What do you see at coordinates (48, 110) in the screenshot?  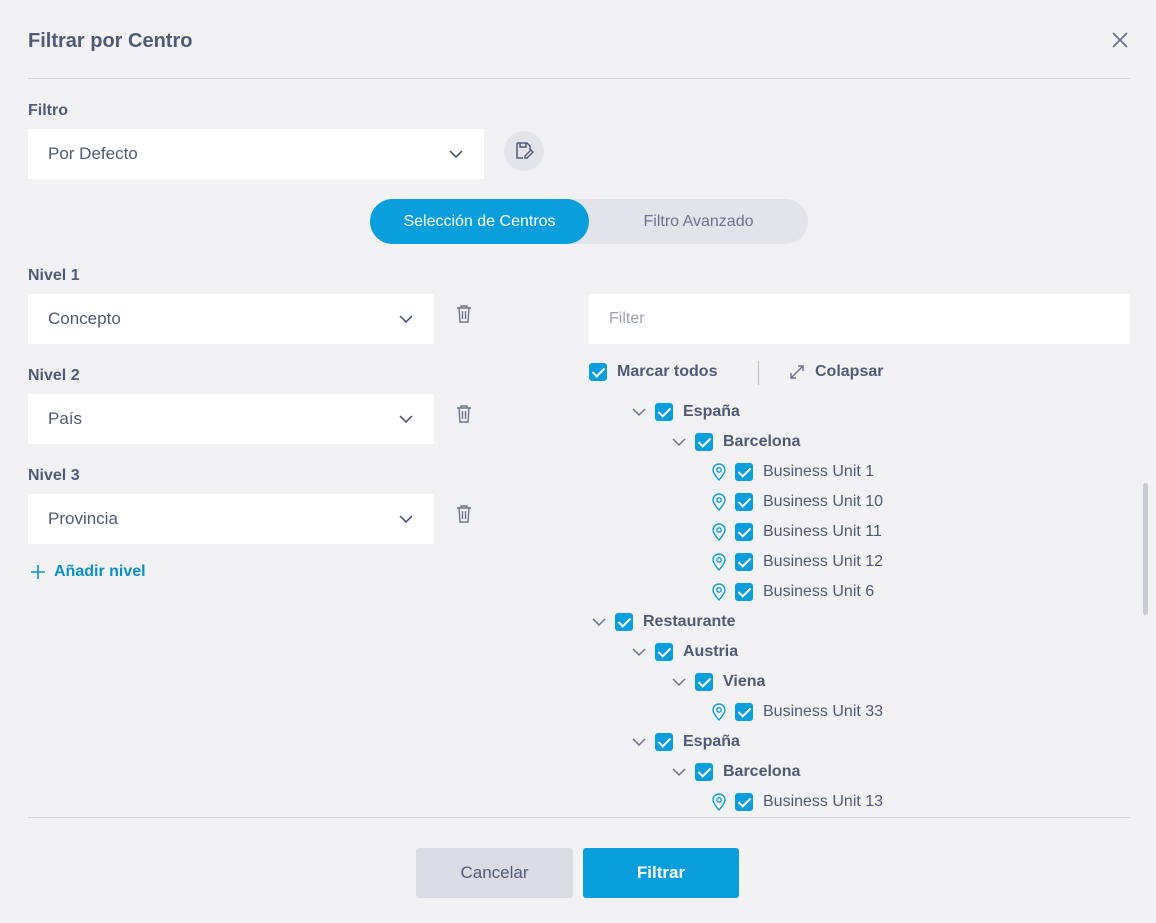 I see `filter-label: Filtro` at bounding box center [48, 110].